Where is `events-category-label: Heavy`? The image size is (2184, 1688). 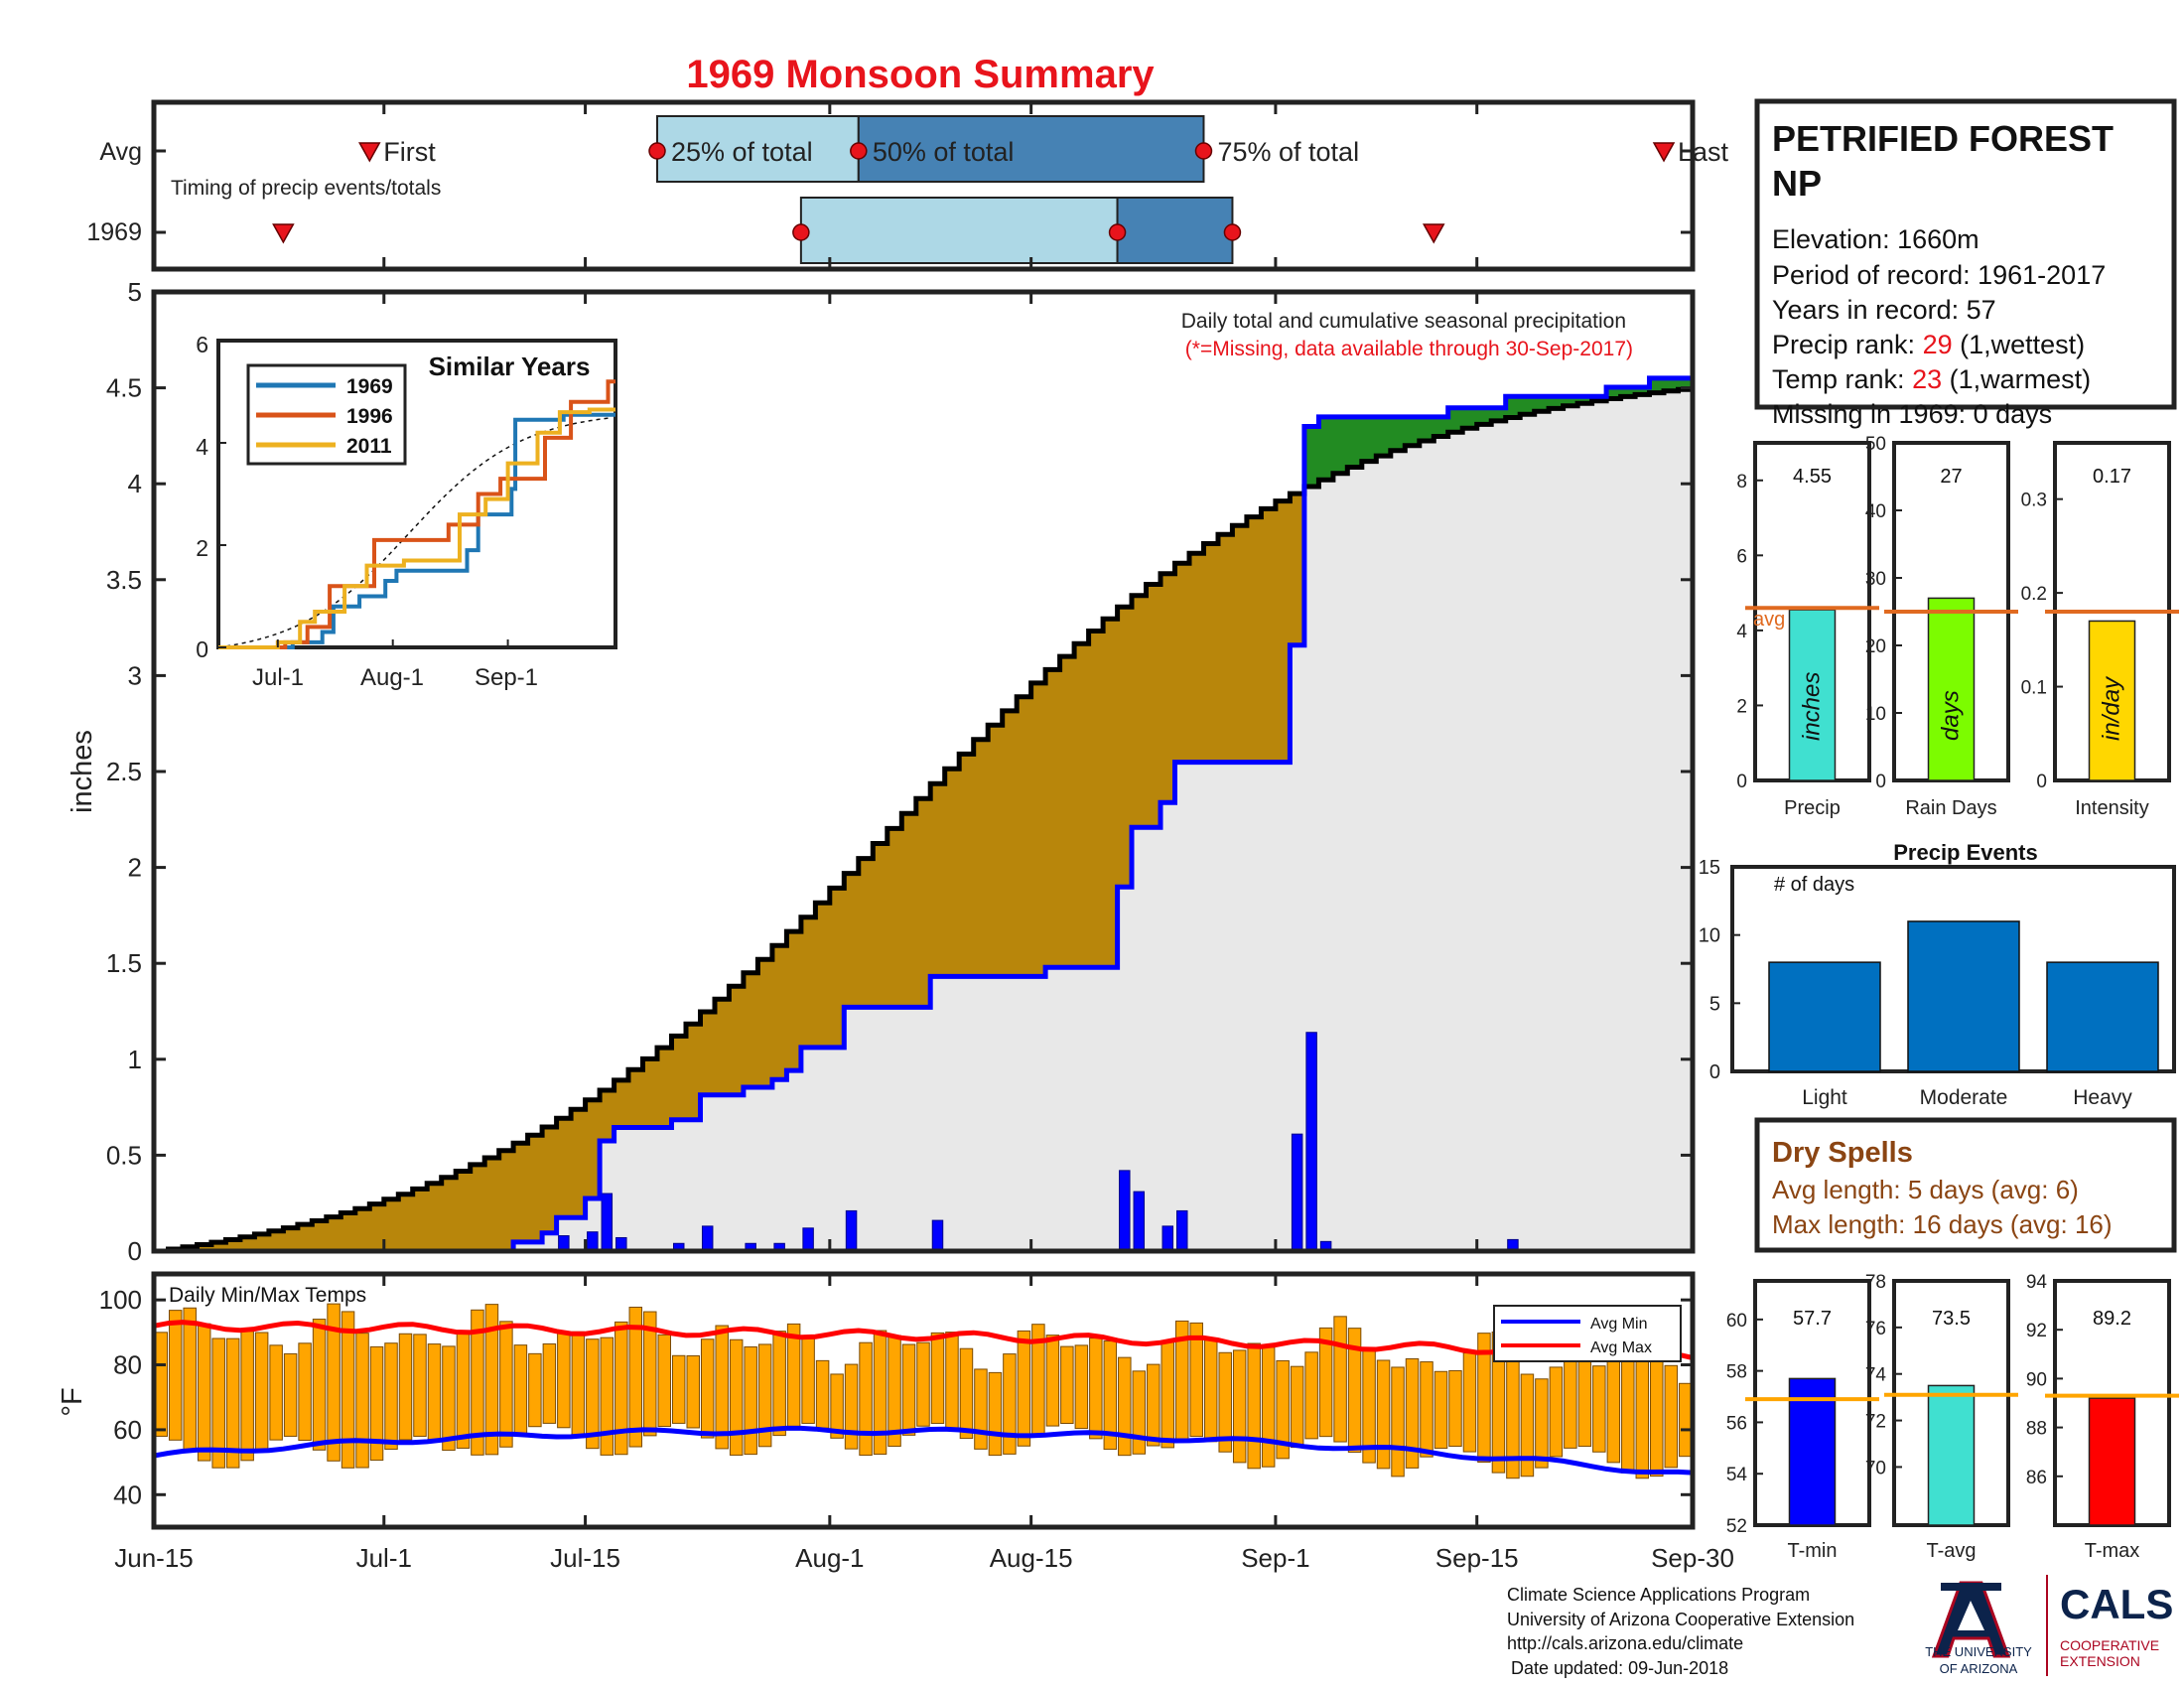
events-category-label: Heavy is located at coordinates (2102, 1097).